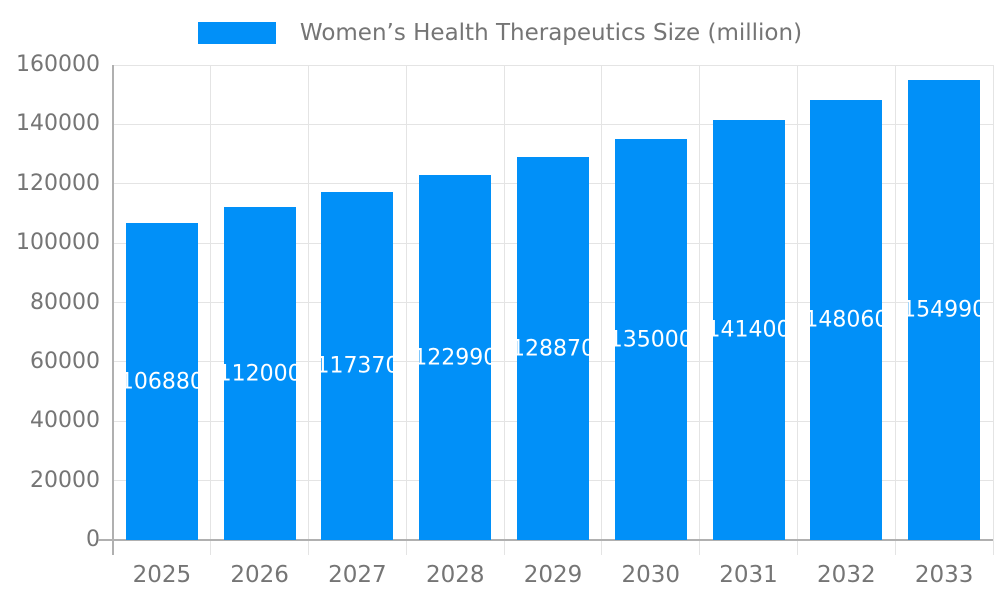  I want to click on bar-value-label: 141400, so click(748, 330).